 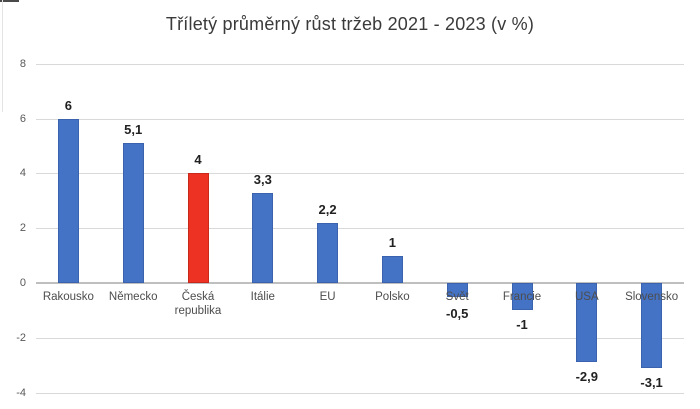 What do you see at coordinates (262, 179) in the screenshot?
I see `bar-value-label: 3,3` at bounding box center [262, 179].